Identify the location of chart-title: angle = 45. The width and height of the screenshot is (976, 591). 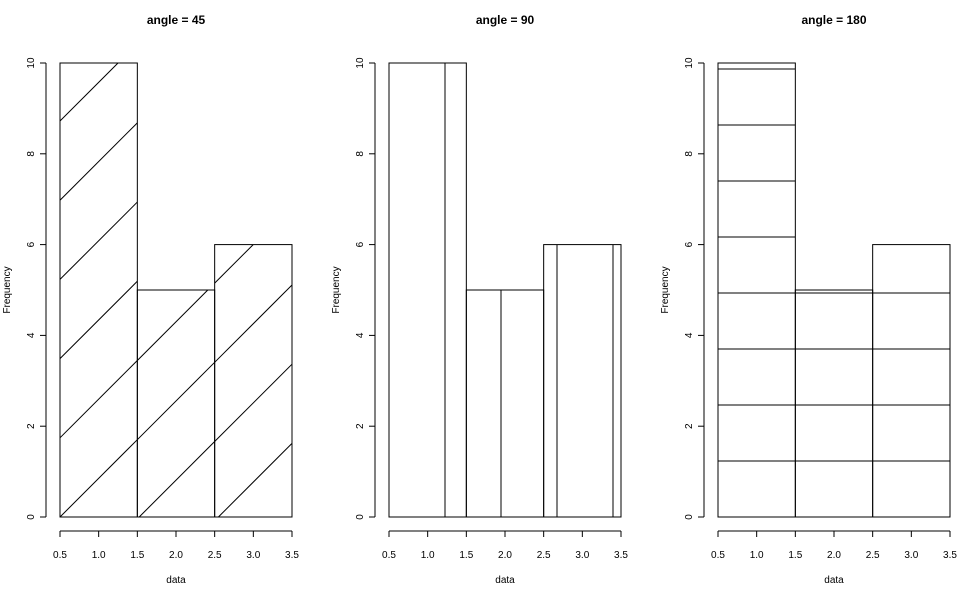
(176, 20).